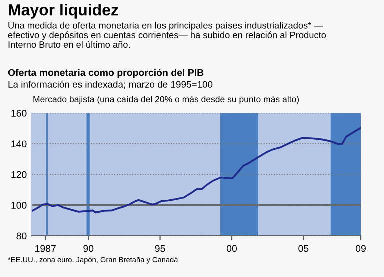 The height and width of the screenshot is (277, 384). Describe the element at coordinates (160, 248) in the screenshot. I see `x-tick-label: 95` at that location.